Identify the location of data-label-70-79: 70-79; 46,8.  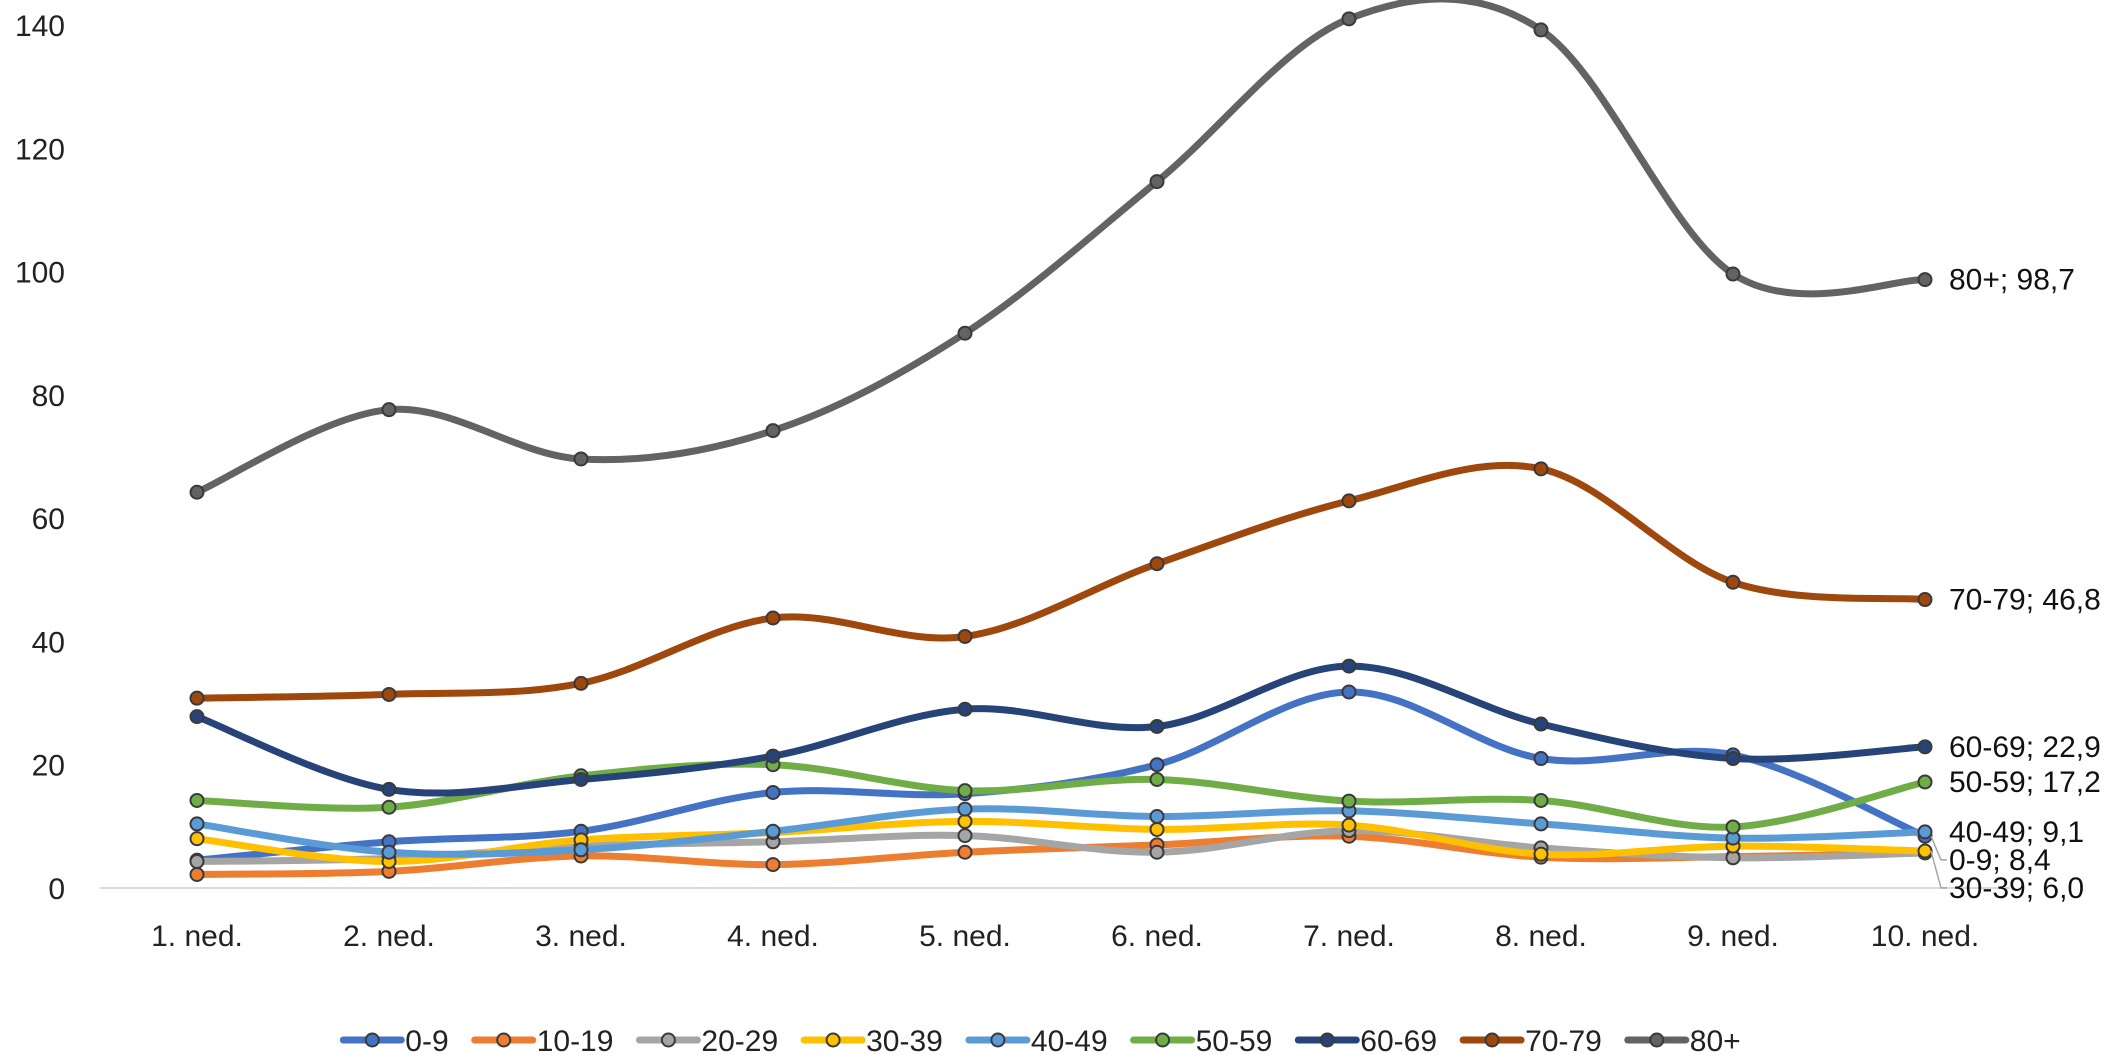
(2025, 600).